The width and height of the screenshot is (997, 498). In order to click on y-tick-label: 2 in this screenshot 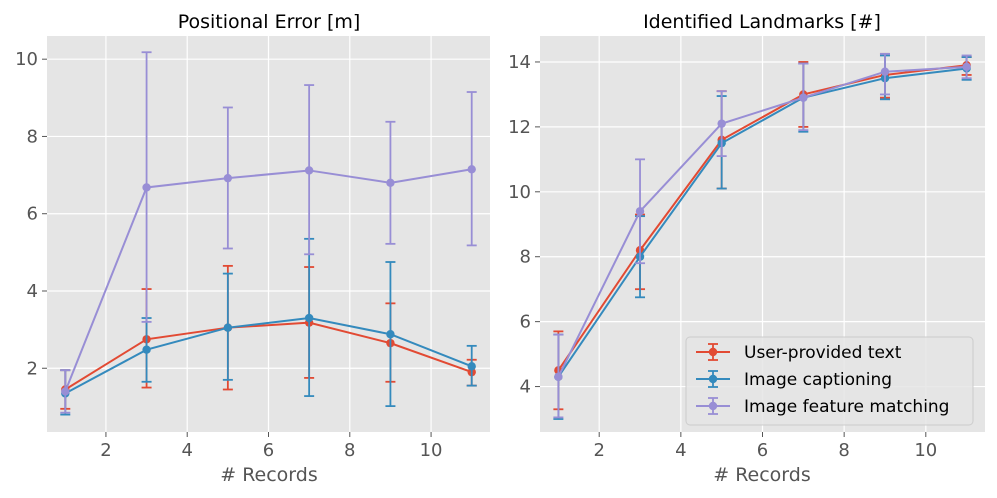, I will do `click(32, 368)`.